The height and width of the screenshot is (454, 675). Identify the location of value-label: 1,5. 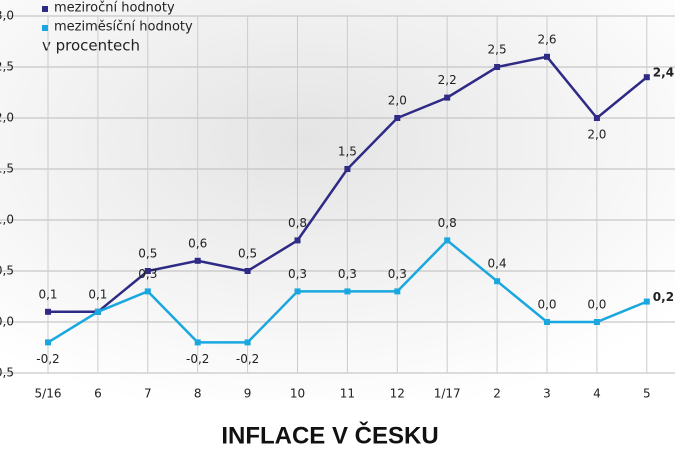
(347, 152).